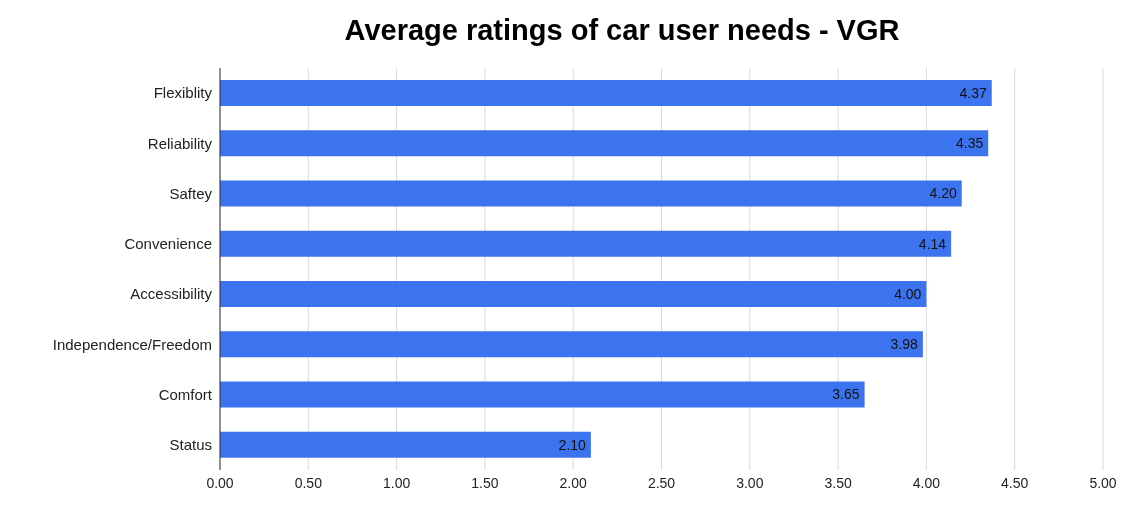 The height and width of the screenshot is (514, 1124). Describe the element at coordinates (846, 394) in the screenshot. I see `data-label: 3.65` at that location.